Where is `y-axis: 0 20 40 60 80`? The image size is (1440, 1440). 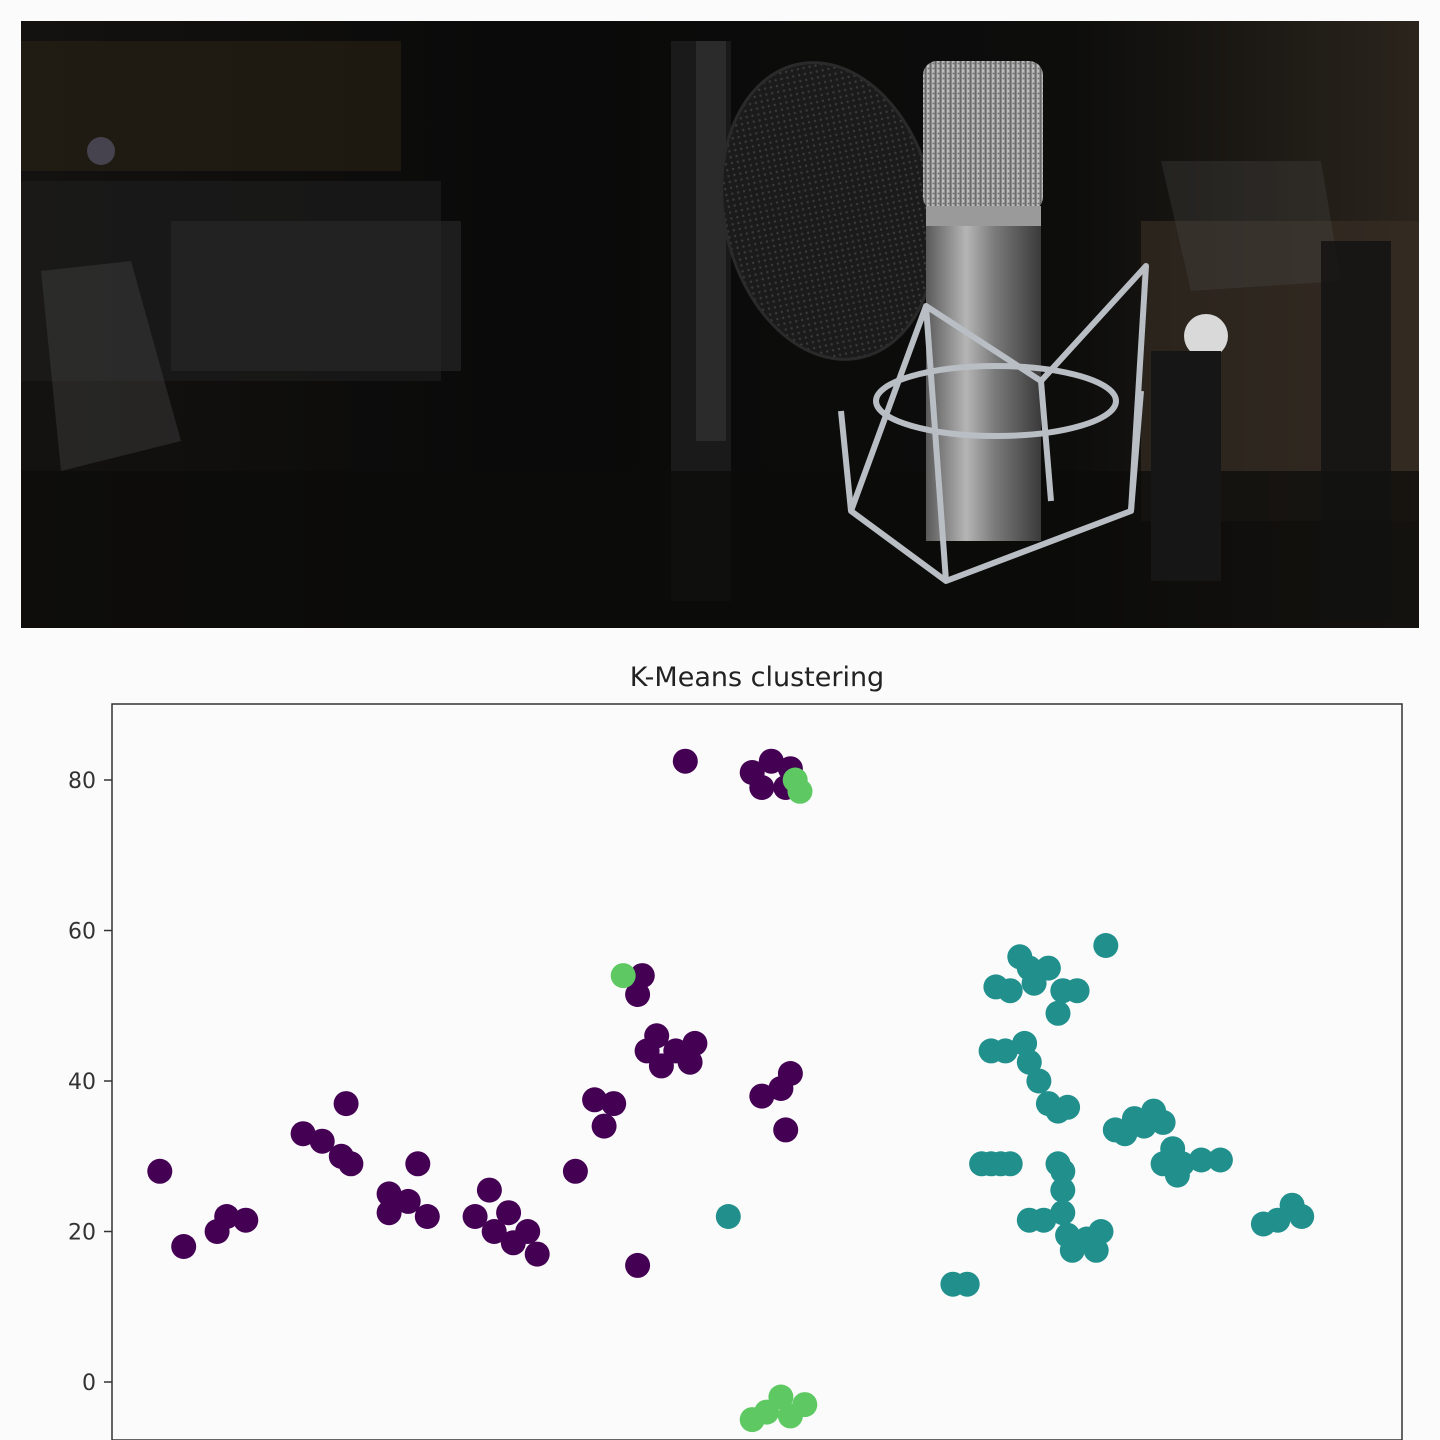 y-axis: 0 20 40 60 80 is located at coordinates (90, 1082).